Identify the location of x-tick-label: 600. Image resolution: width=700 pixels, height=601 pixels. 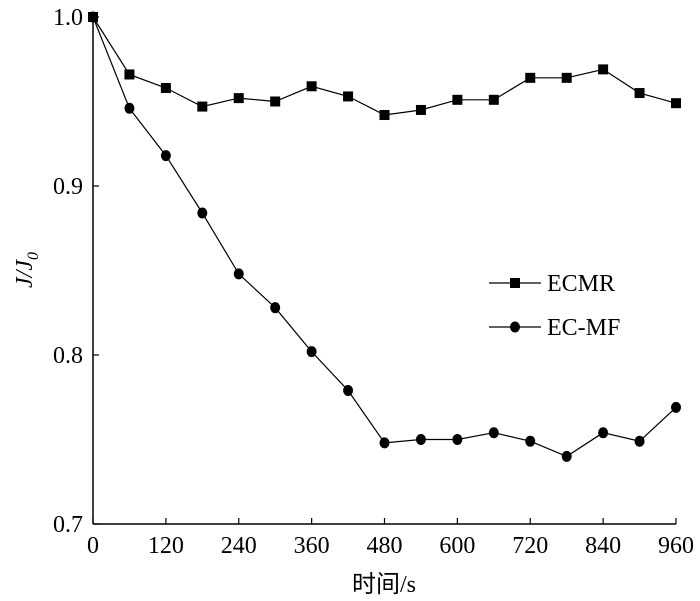
(457, 546).